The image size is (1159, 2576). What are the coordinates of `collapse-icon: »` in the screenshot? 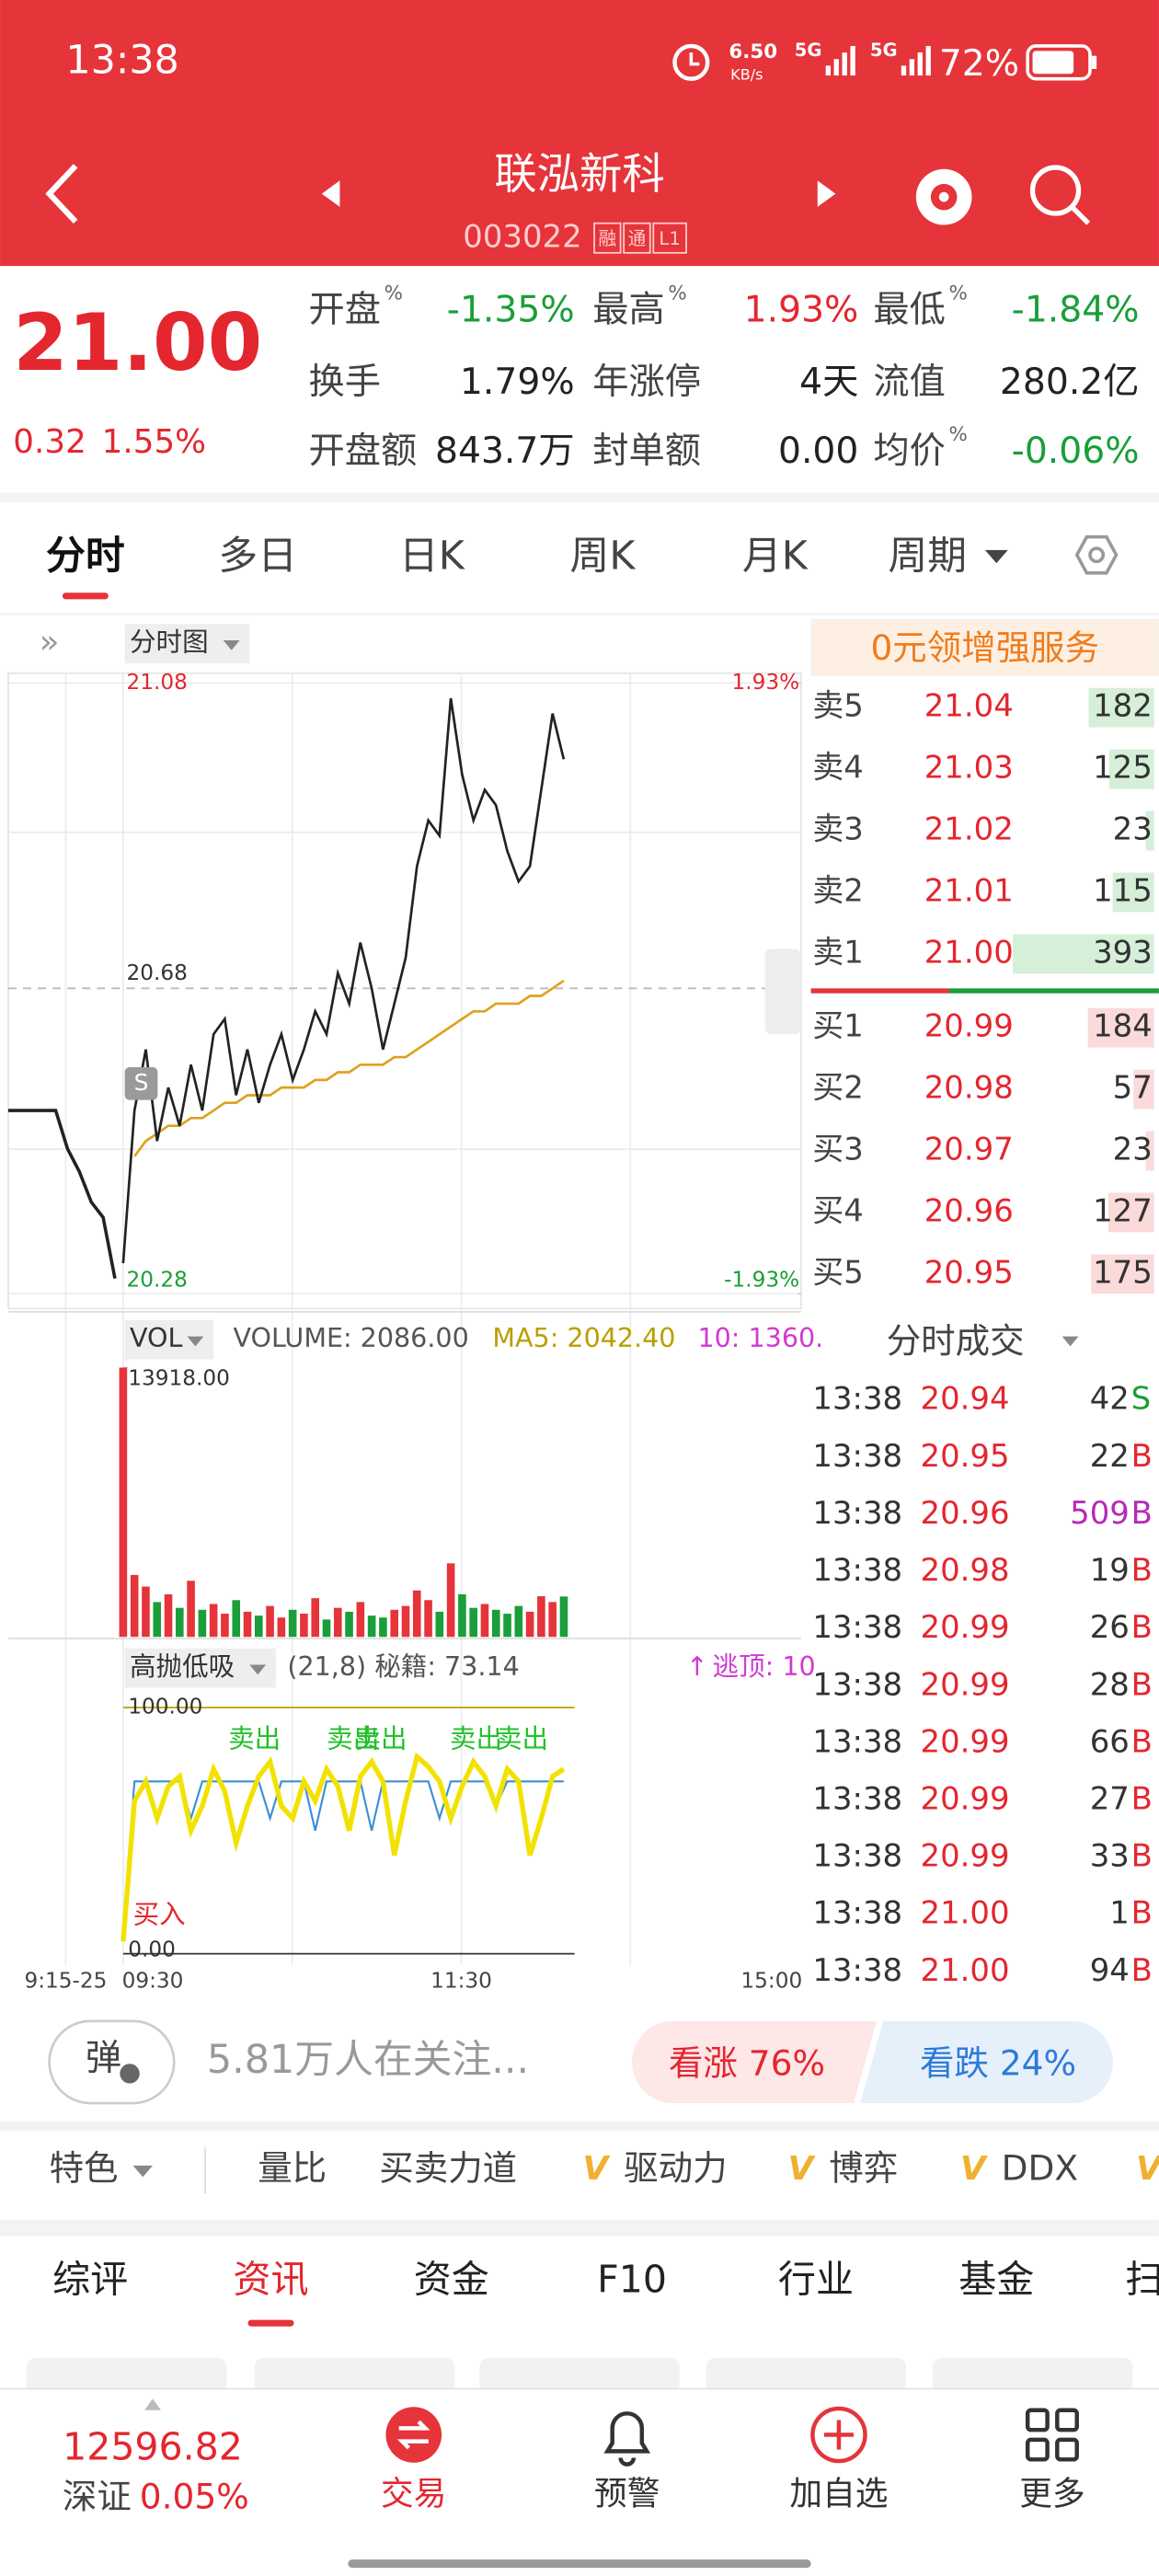 It's located at (50, 642).